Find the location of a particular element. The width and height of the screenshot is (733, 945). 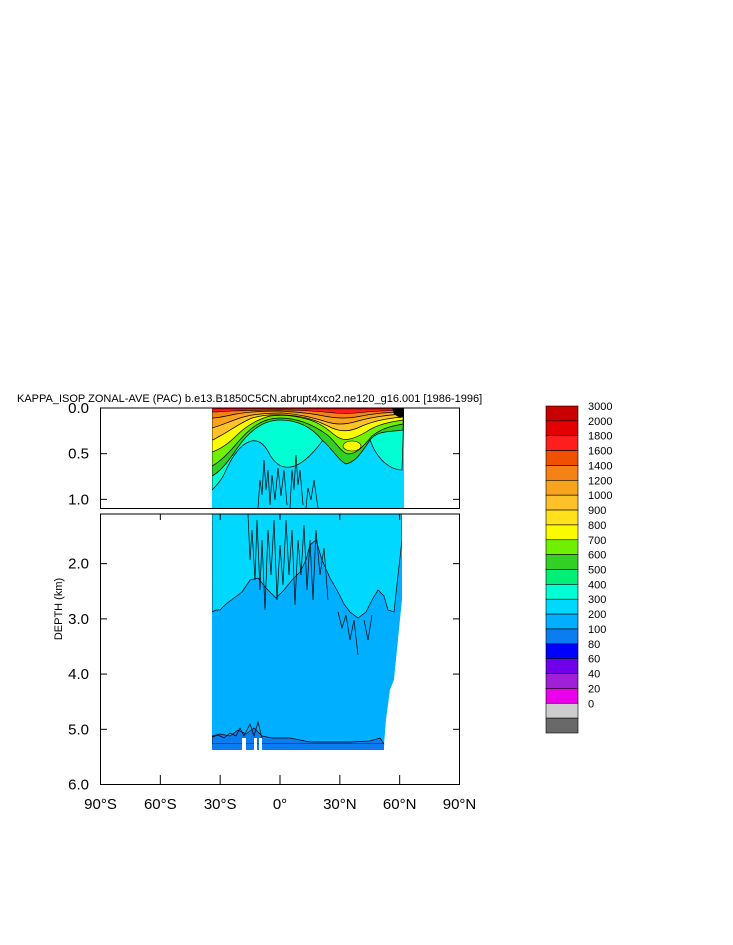

colorbar-label: 1000 is located at coordinates (600, 496).